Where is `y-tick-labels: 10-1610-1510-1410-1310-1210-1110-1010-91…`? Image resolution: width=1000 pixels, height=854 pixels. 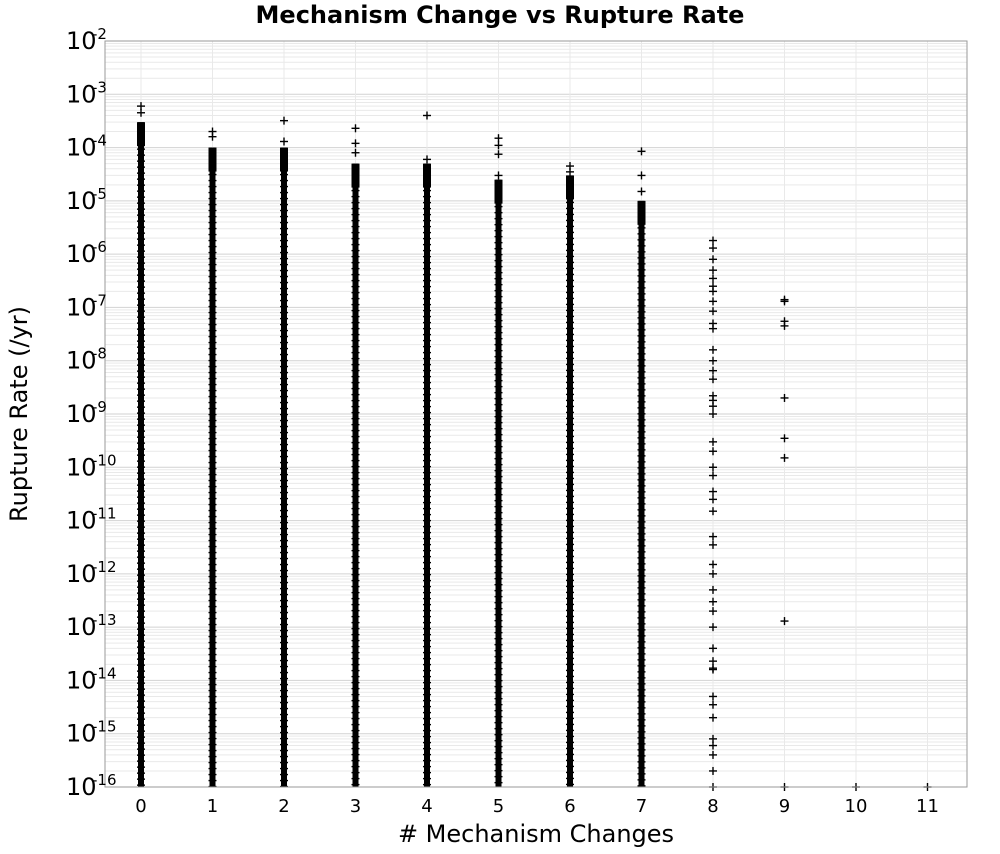 y-tick-labels: 10-1610-1510-1410-1310-1210-1110-1010-91… is located at coordinates (91, 413).